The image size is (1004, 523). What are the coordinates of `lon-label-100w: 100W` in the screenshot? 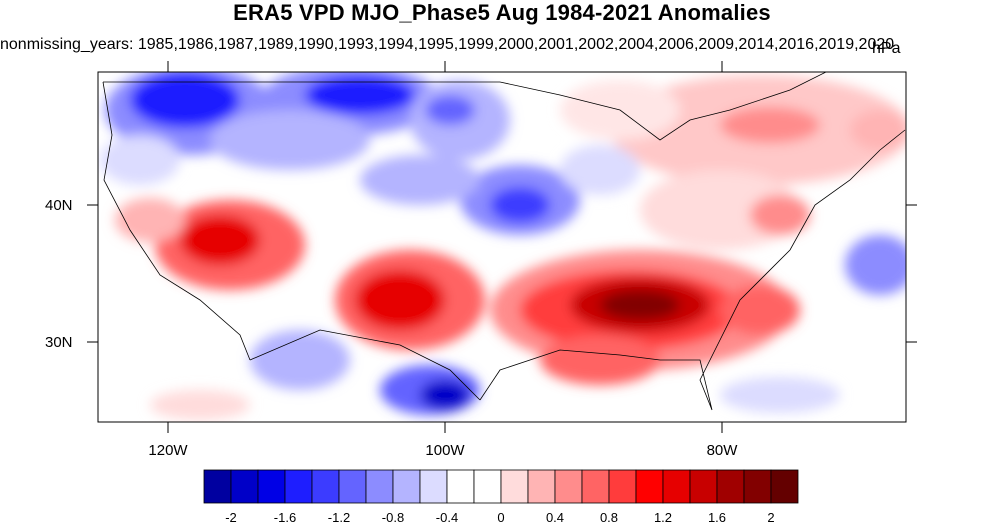 It's located at (445, 450).